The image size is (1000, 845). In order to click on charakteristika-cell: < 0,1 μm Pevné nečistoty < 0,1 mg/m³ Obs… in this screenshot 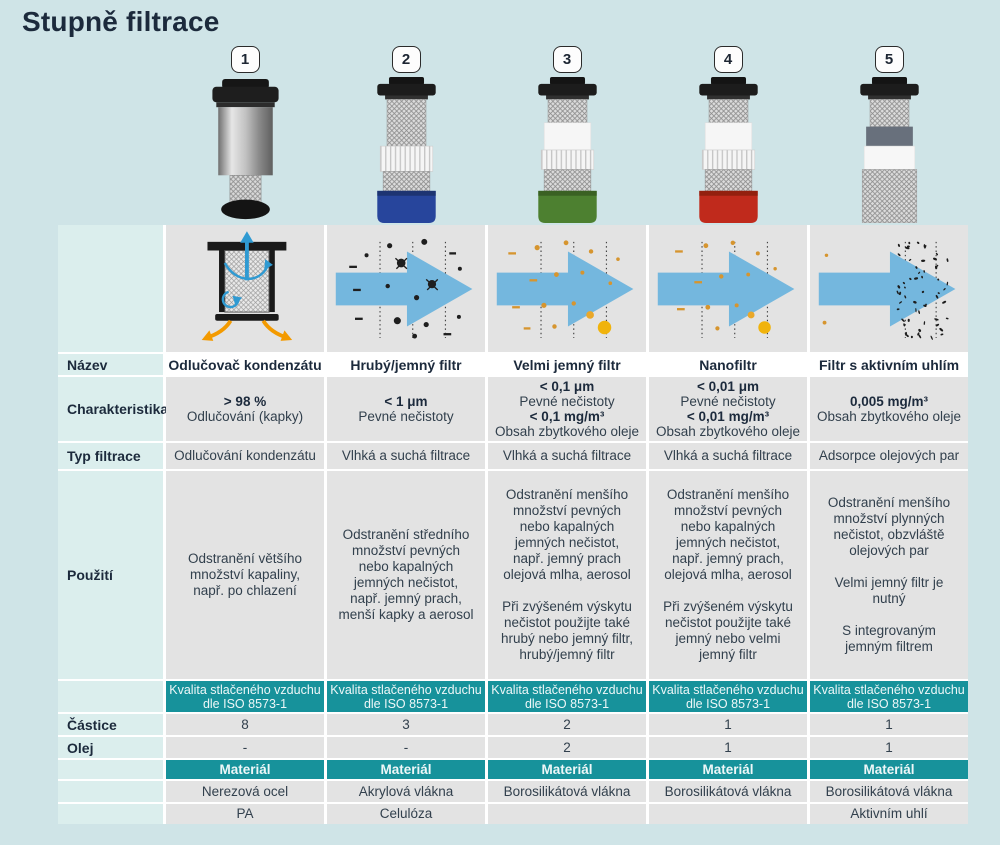, I will do `click(567, 409)`.